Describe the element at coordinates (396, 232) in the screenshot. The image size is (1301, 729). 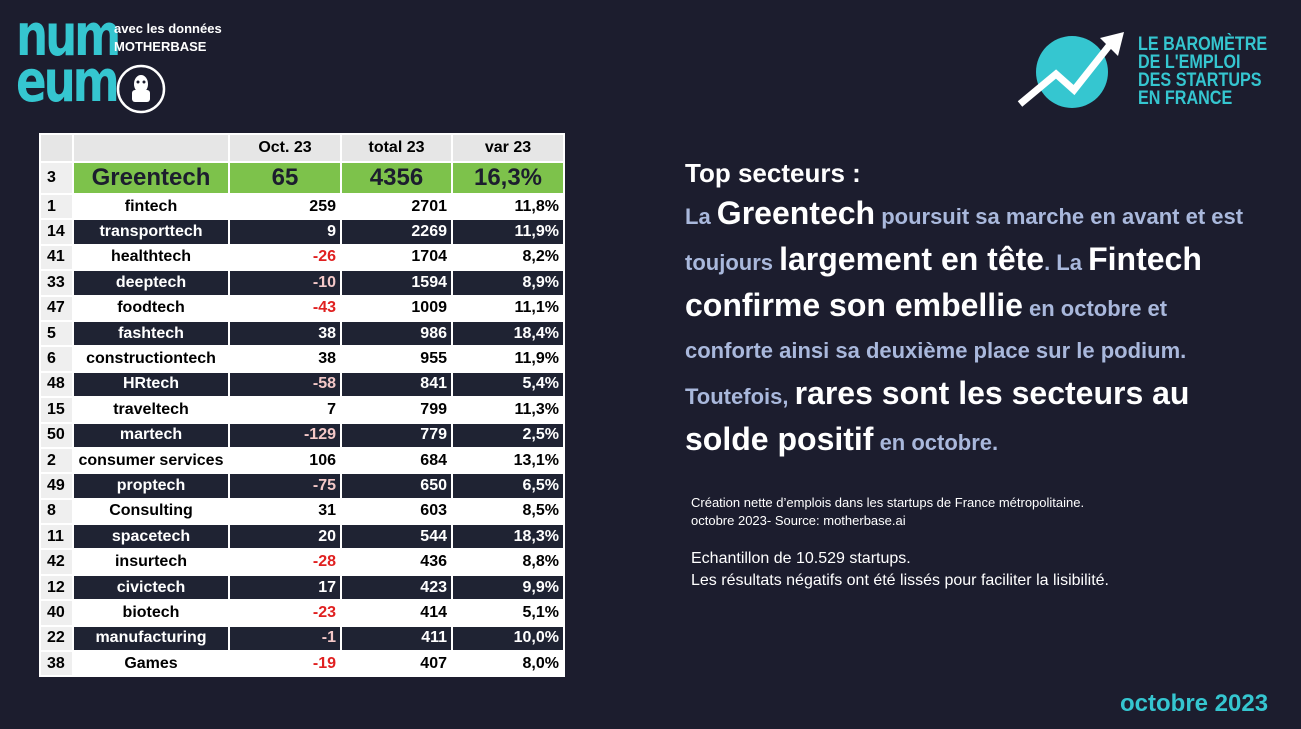
I see `total-cell: 2269` at that location.